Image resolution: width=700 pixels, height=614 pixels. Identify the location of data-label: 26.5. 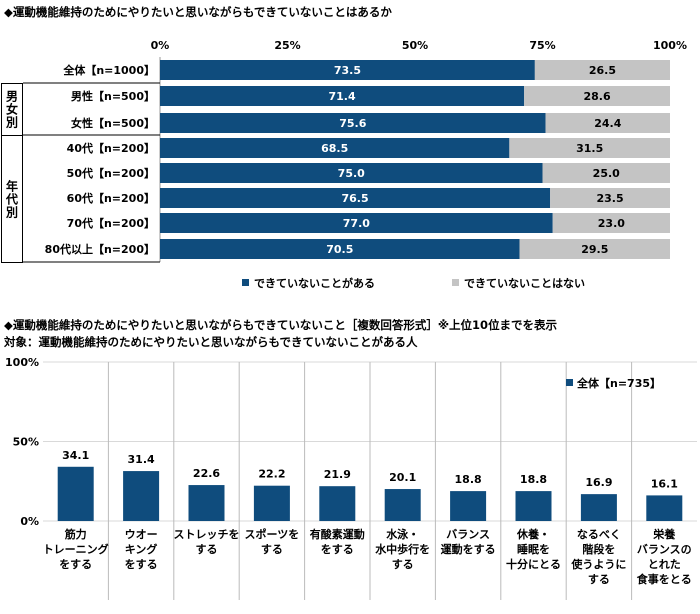
(602, 70).